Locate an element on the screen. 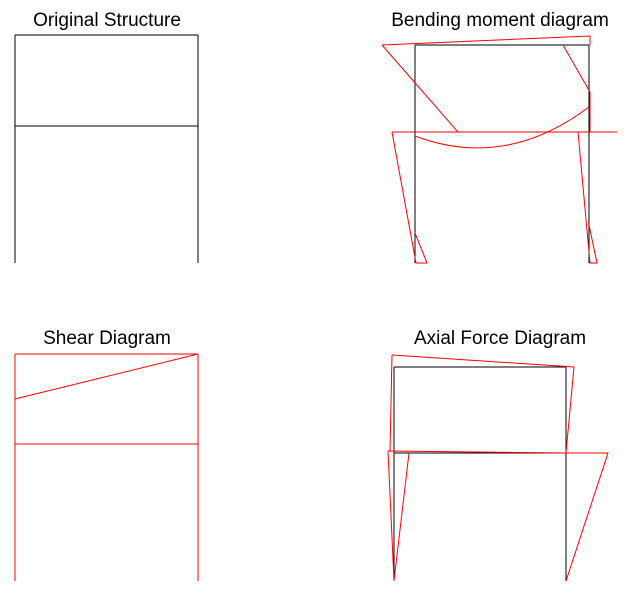  panel-title-shear: Shear Diagram is located at coordinates (107, 338).